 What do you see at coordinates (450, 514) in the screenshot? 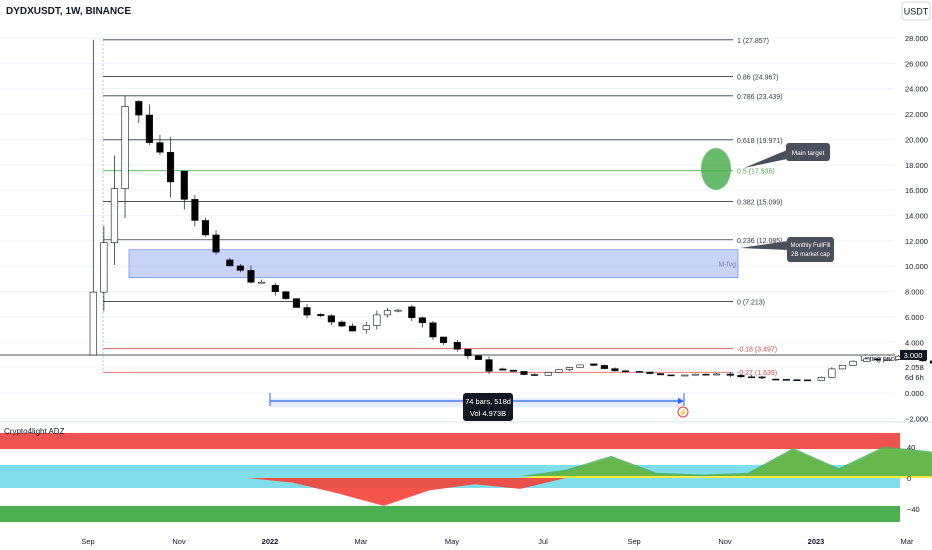
I see `band-lower-green` at bounding box center [450, 514].